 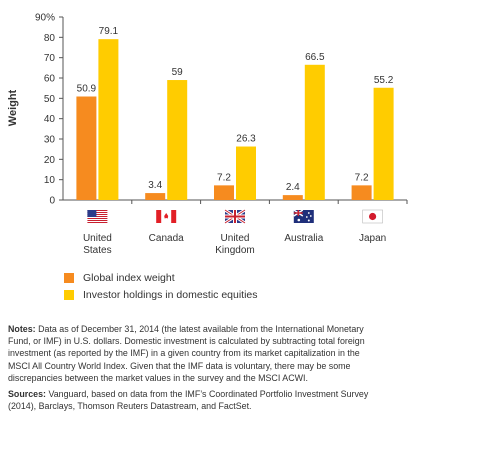 What do you see at coordinates (234, 250) in the screenshot?
I see `x-category-label: Kingdom` at bounding box center [234, 250].